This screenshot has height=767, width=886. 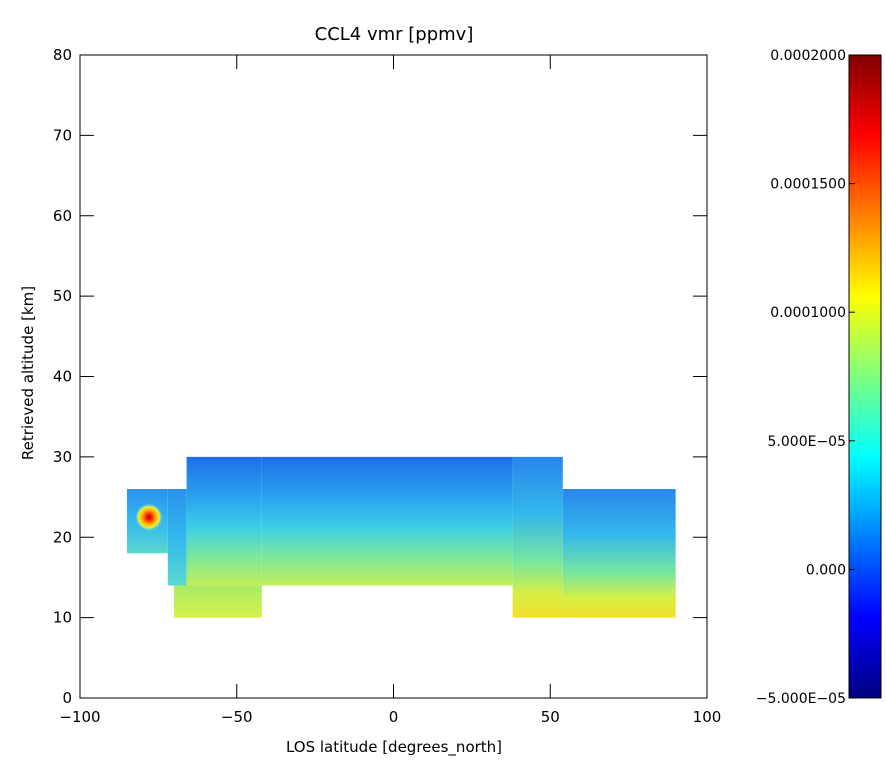 What do you see at coordinates (62, 135) in the screenshot?
I see `y-tick-label: 70` at bounding box center [62, 135].